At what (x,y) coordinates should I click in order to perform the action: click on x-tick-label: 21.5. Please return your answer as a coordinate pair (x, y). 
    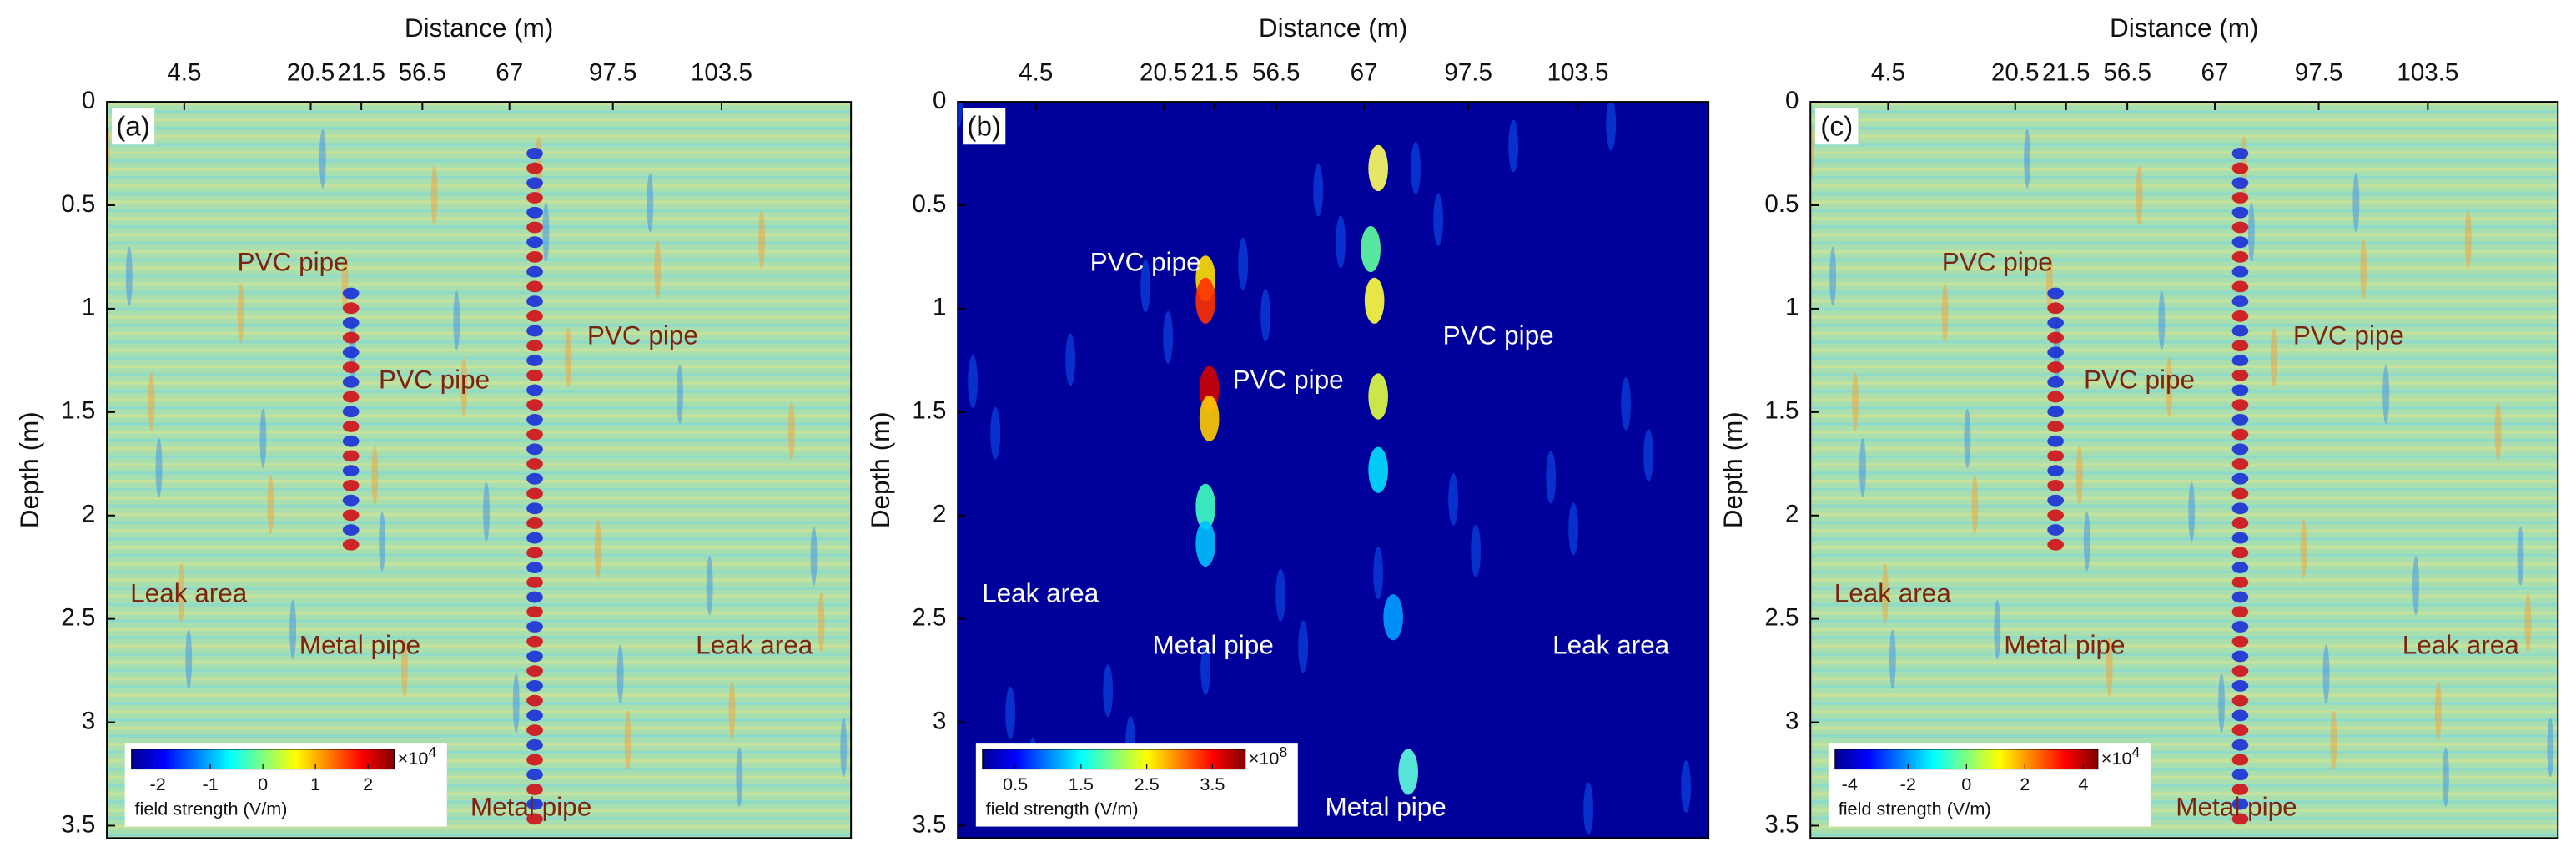
    Looking at the image, I should click on (361, 72).